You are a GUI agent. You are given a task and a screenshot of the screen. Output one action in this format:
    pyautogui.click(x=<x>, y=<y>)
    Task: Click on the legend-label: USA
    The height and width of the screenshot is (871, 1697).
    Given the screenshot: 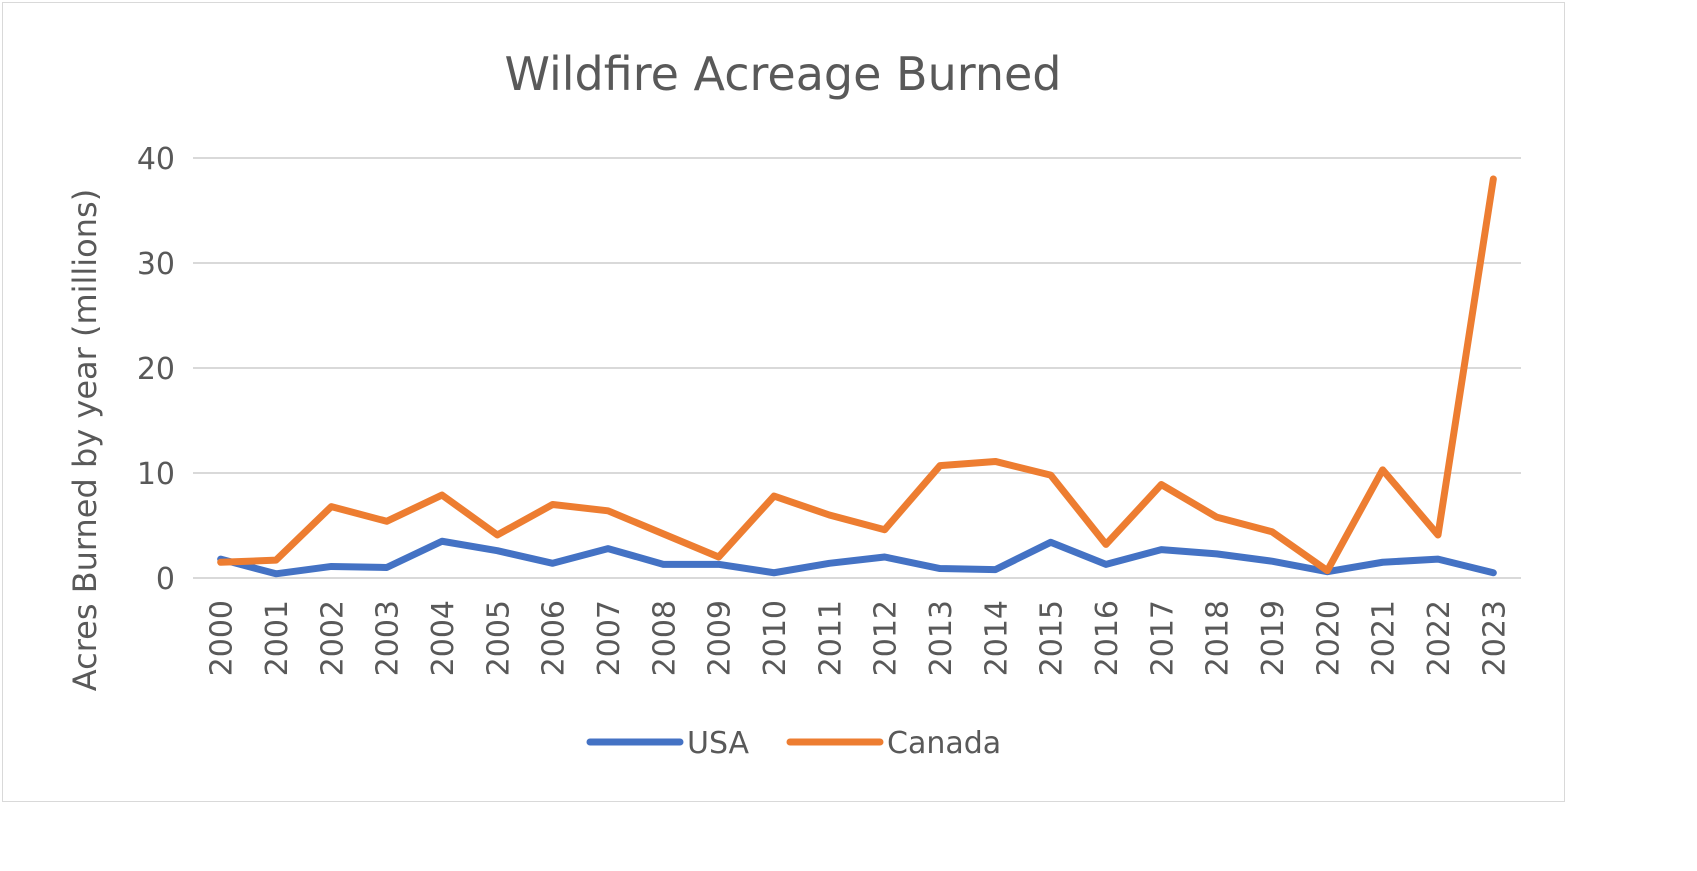 What is the action you would take?
    pyautogui.click(x=718, y=743)
    